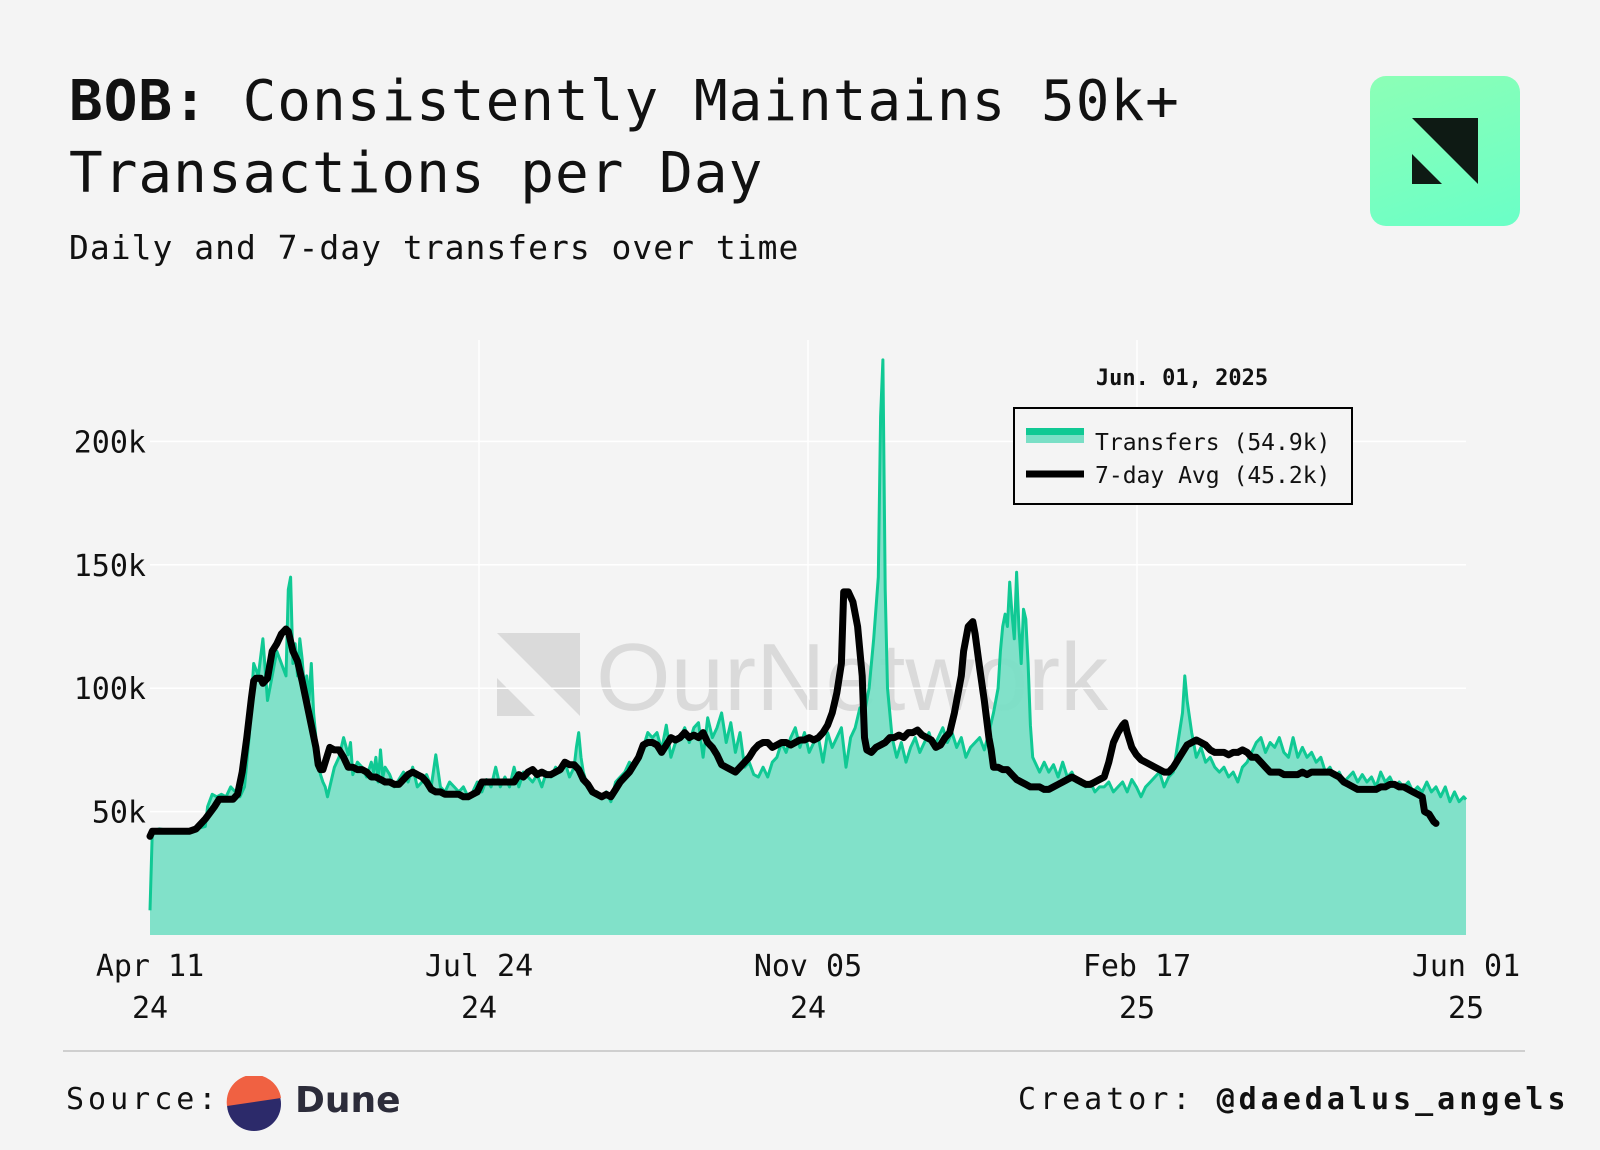 This screenshot has width=1600, height=1150. Describe the element at coordinates (852, 677) in the screenshot. I see `watermark-text: OurNetwork` at that location.